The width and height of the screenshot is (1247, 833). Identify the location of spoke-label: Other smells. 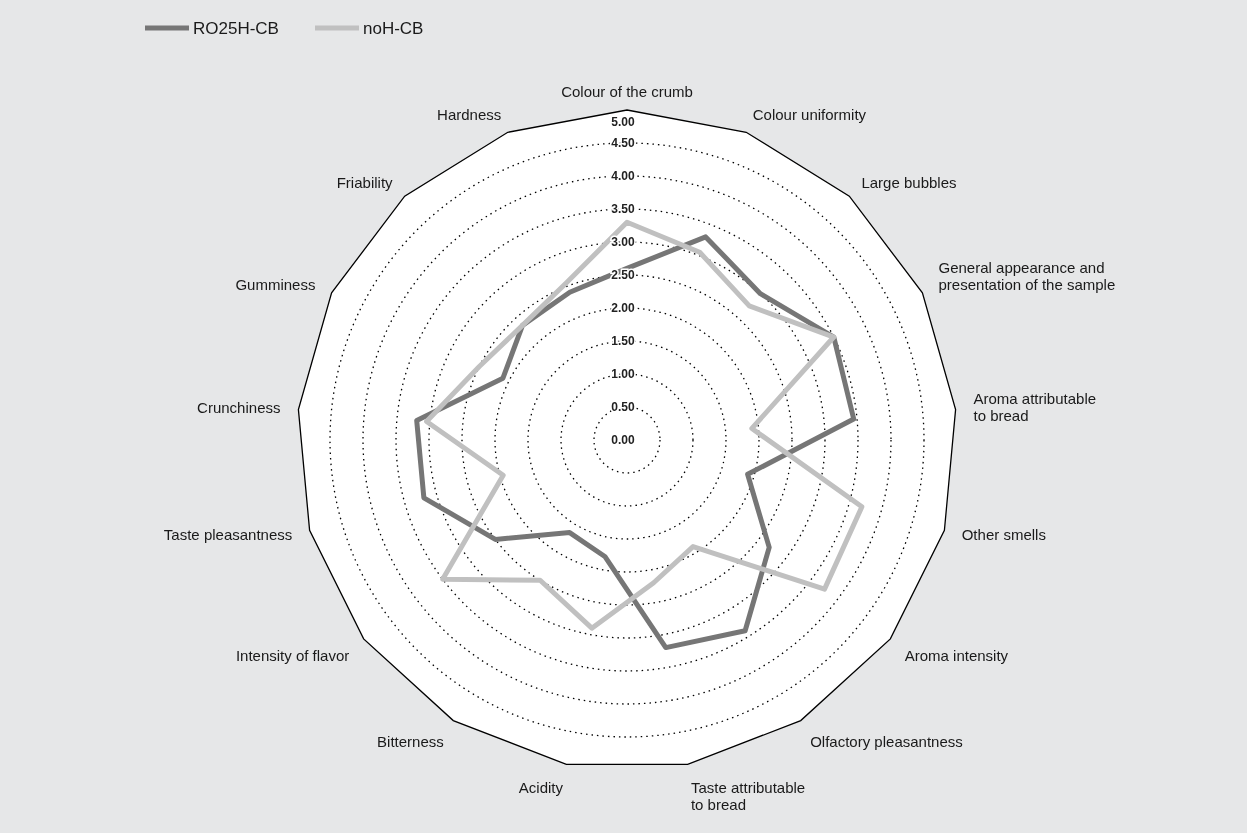
(1003, 535).